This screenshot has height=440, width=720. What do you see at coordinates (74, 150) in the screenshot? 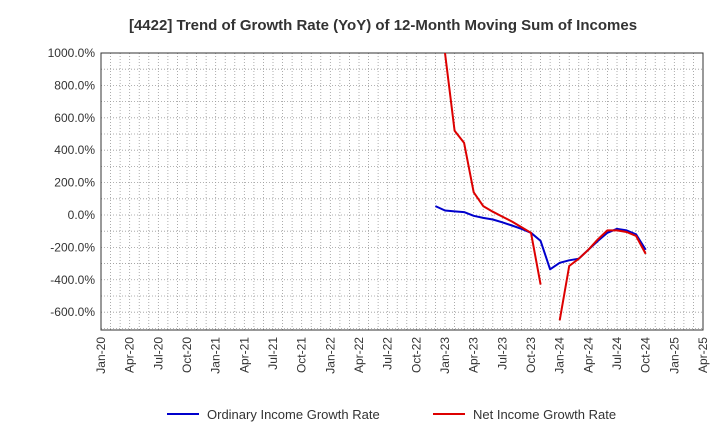
I see `y-tick-label: 400.0%` at bounding box center [74, 150].